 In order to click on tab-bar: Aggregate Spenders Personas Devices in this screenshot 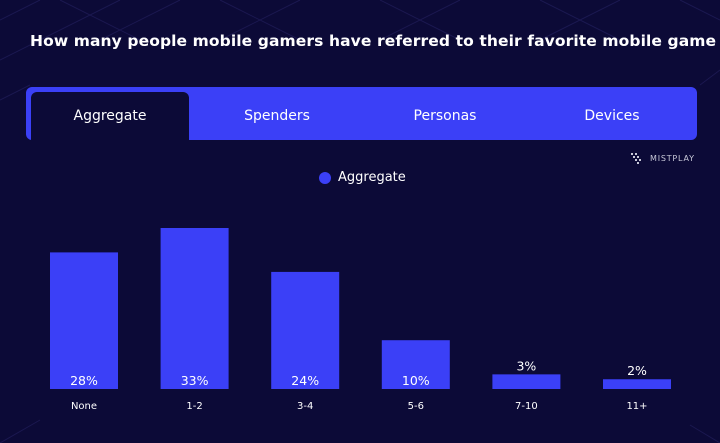, I will do `click(361, 113)`.